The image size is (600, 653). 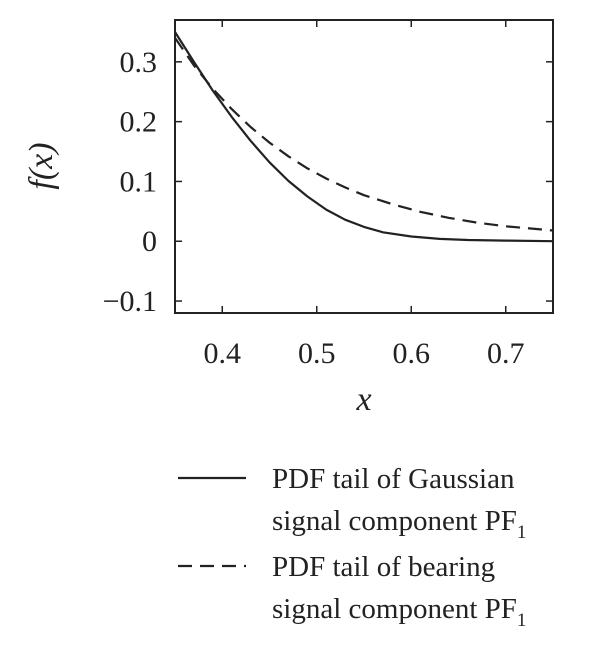 I want to click on x-tick-label: 0.4, so click(x=223, y=353).